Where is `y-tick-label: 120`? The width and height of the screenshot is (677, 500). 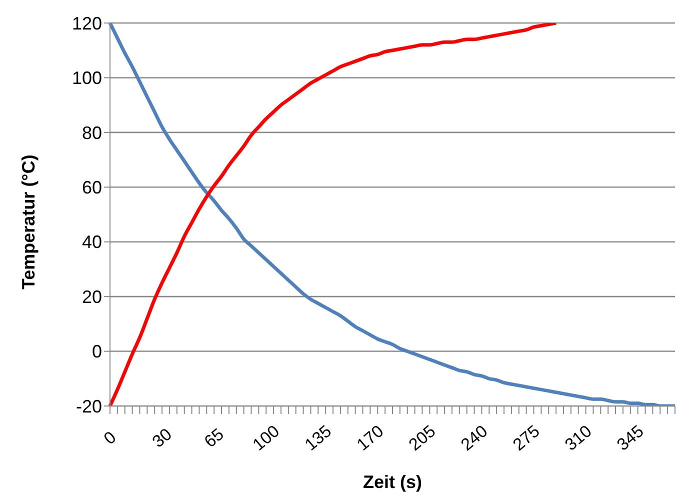 y-tick-label: 120 is located at coordinates (87, 23).